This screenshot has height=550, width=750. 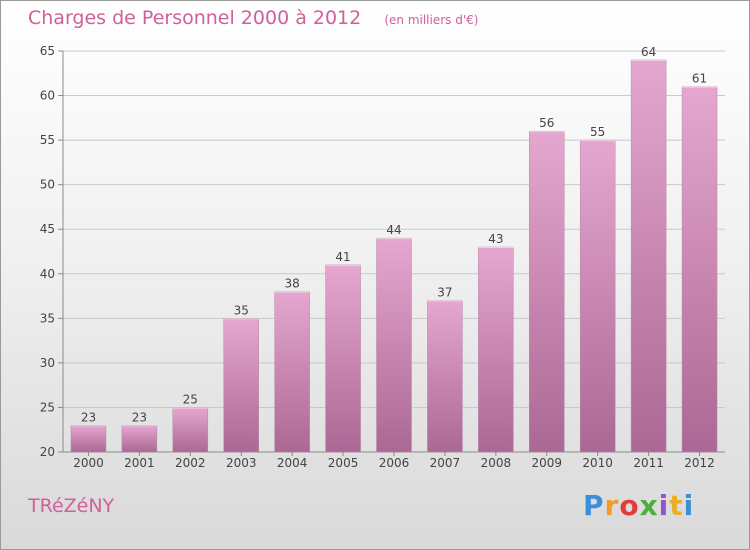 I want to click on y-tick-label: 60, so click(x=47, y=96).